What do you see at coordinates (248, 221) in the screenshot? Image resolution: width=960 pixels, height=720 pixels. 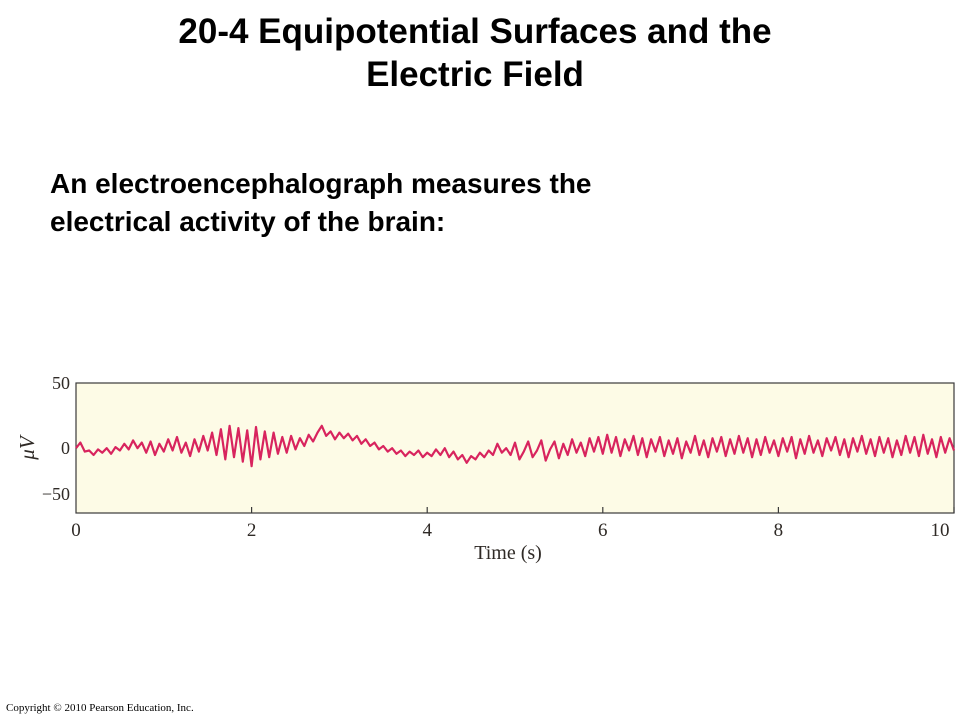 I see `body-line-2: electrical activity of the brain:` at bounding box center [248, 221].